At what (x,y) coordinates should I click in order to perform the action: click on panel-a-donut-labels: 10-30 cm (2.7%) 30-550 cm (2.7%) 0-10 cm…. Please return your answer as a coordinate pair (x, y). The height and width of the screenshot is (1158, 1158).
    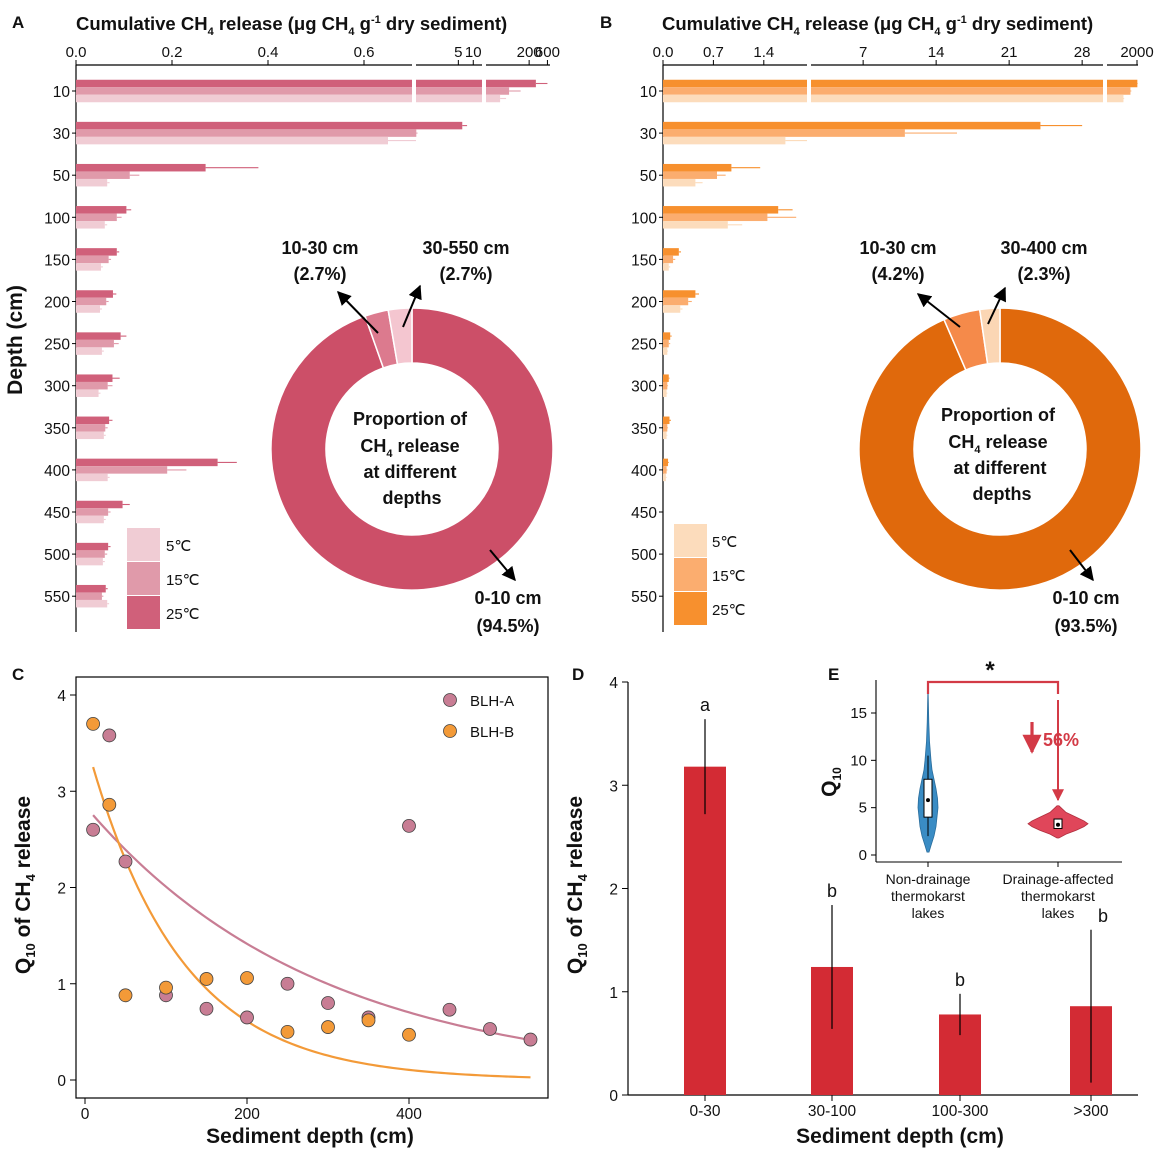
    Looking at the image, I should click on (411, 437).